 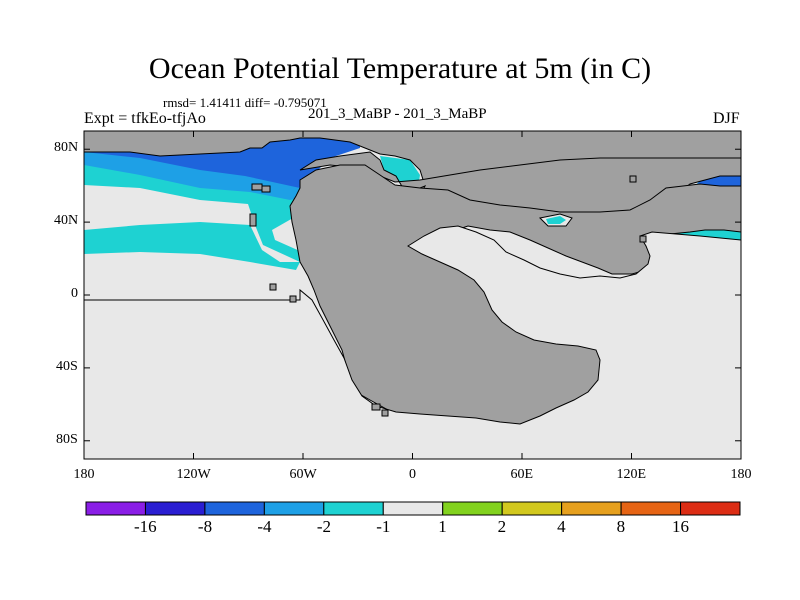 I want to click on colorbar-label: -16, so click(x=145, y=526).